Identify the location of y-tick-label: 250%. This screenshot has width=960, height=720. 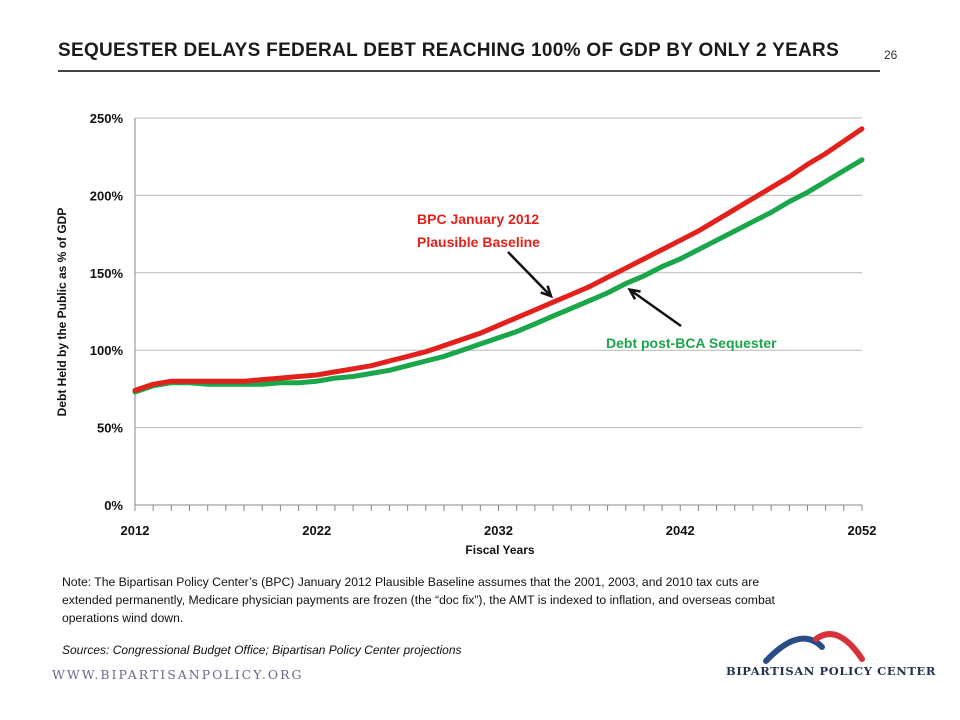
(107, 118).